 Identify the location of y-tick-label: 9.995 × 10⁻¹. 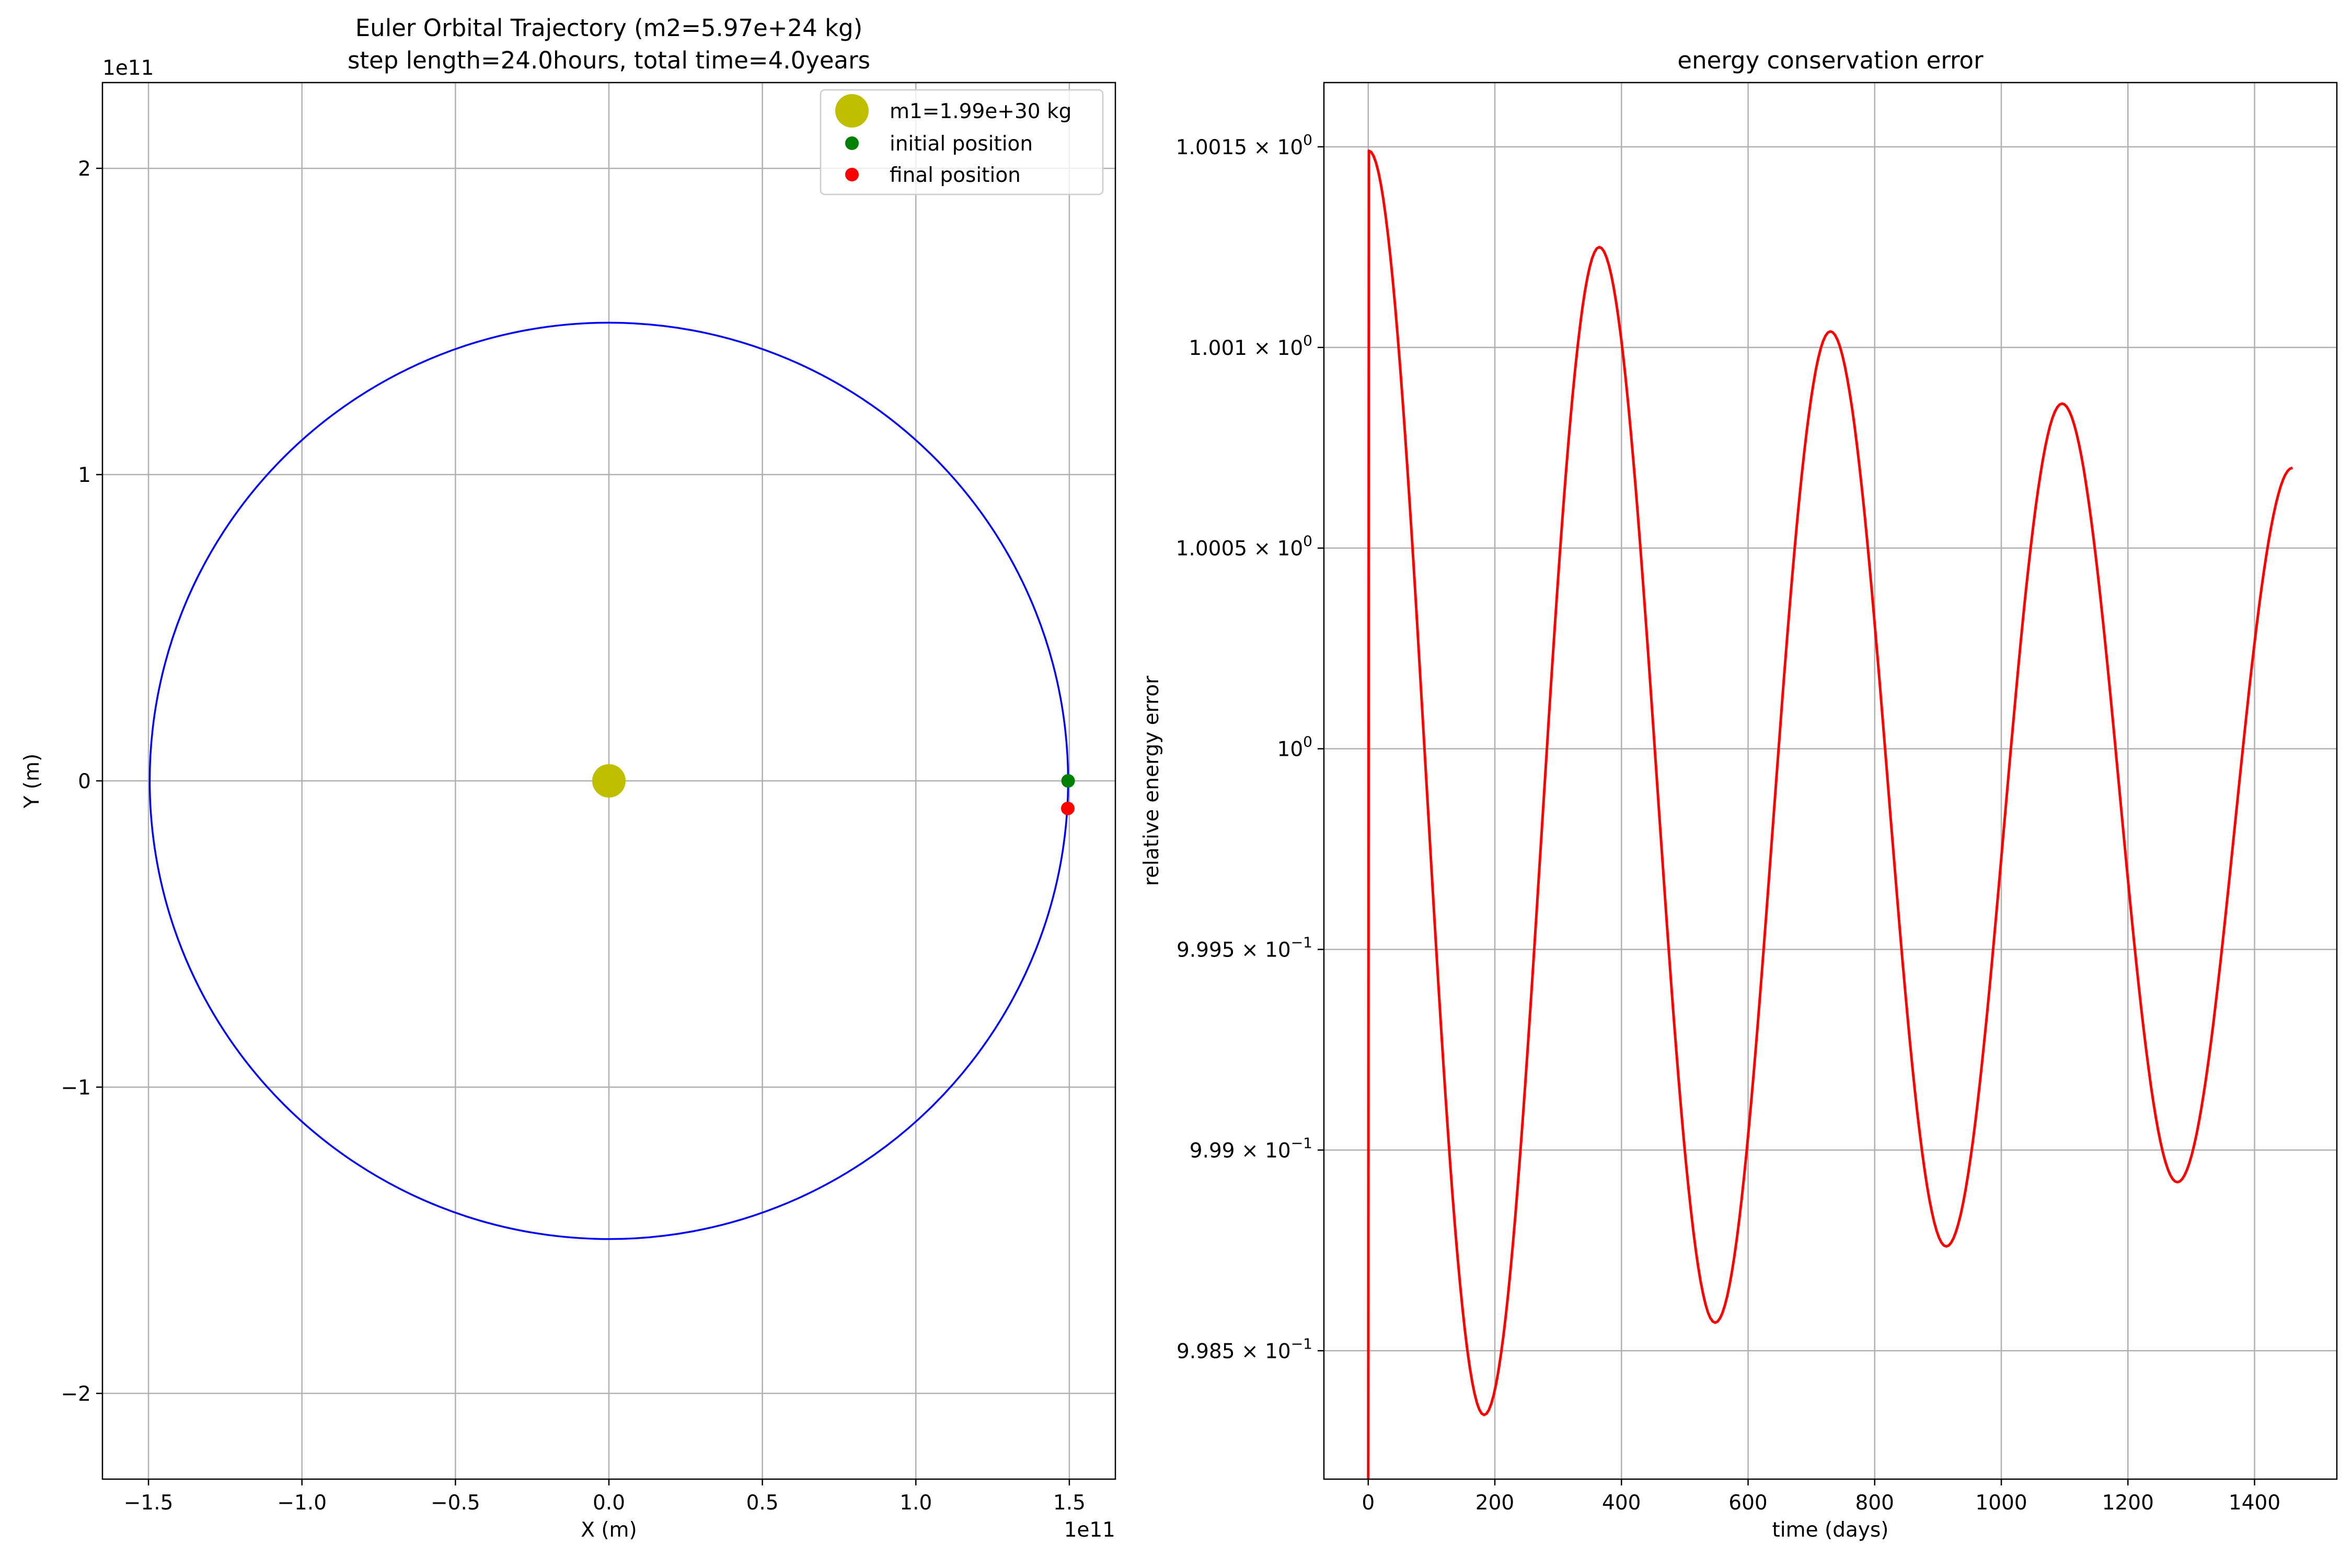
(1244, 947).